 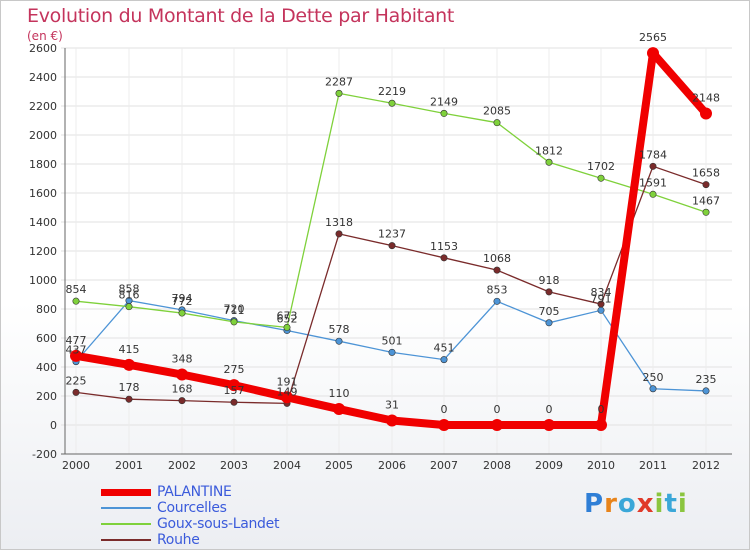 What do you see at coordinates (45, 36) in the screenshot?
I see `chart-subtitle: (en €)` at bounding box center [45, 36].